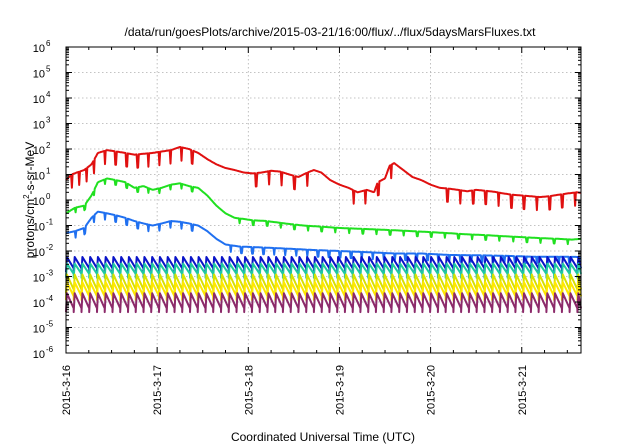 Image resolution: width=640 pixels, height=448 pixels. What do you see at coordinates (48, 43) in the screenshot?
I see `y-tick-label-exp: 6` at bounding box center [48, 43].